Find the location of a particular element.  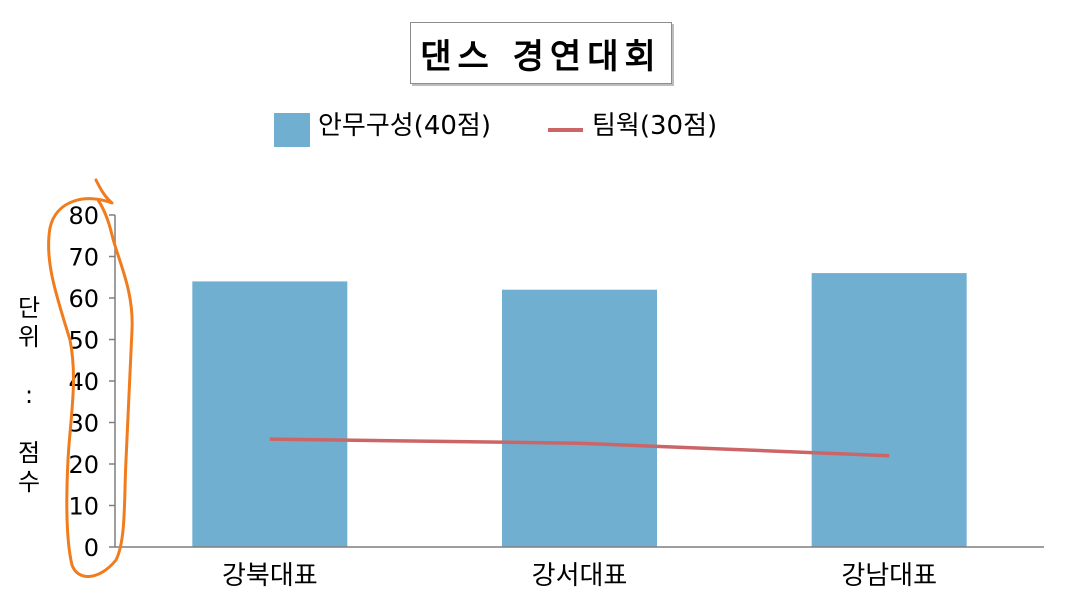

chart-title-box: 댄스 경연대회 is located at coordinates (541, 53).